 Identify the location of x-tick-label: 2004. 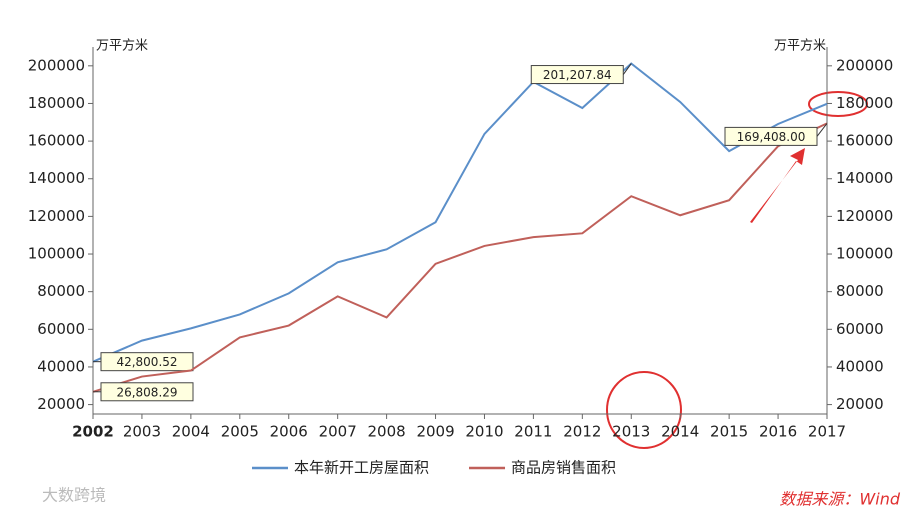
(191, 432).